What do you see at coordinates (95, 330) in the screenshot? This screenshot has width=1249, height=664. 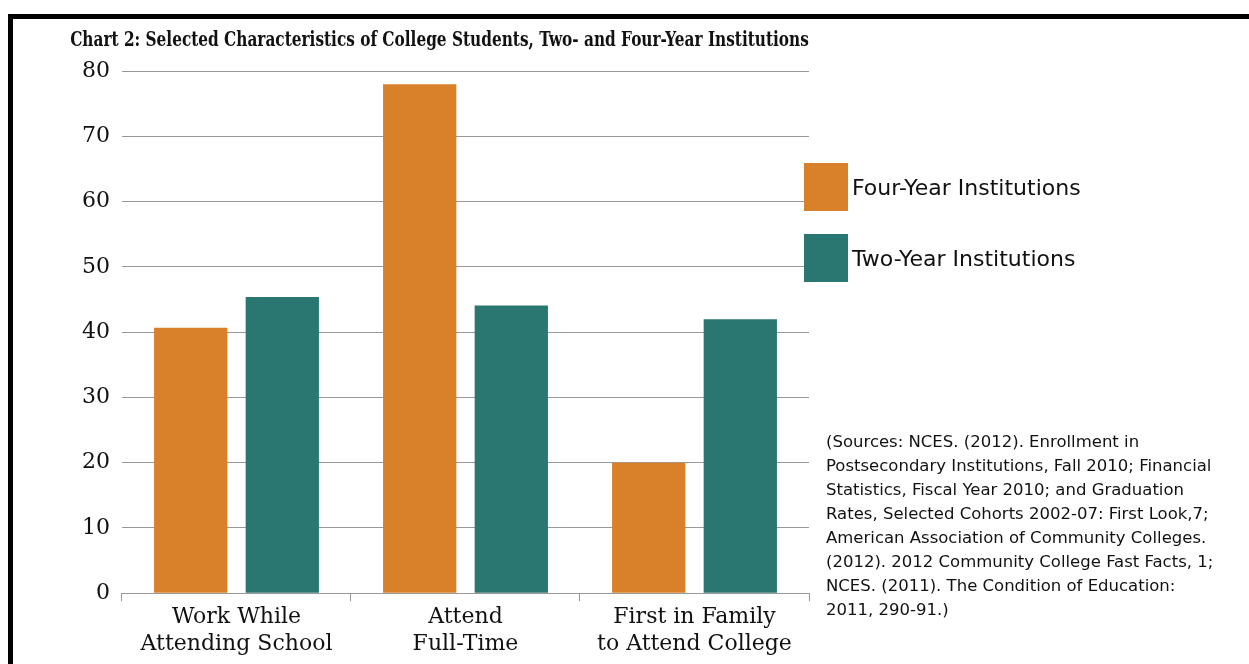 I see `y-tick-label: 40` at bounding box center [95, 330].